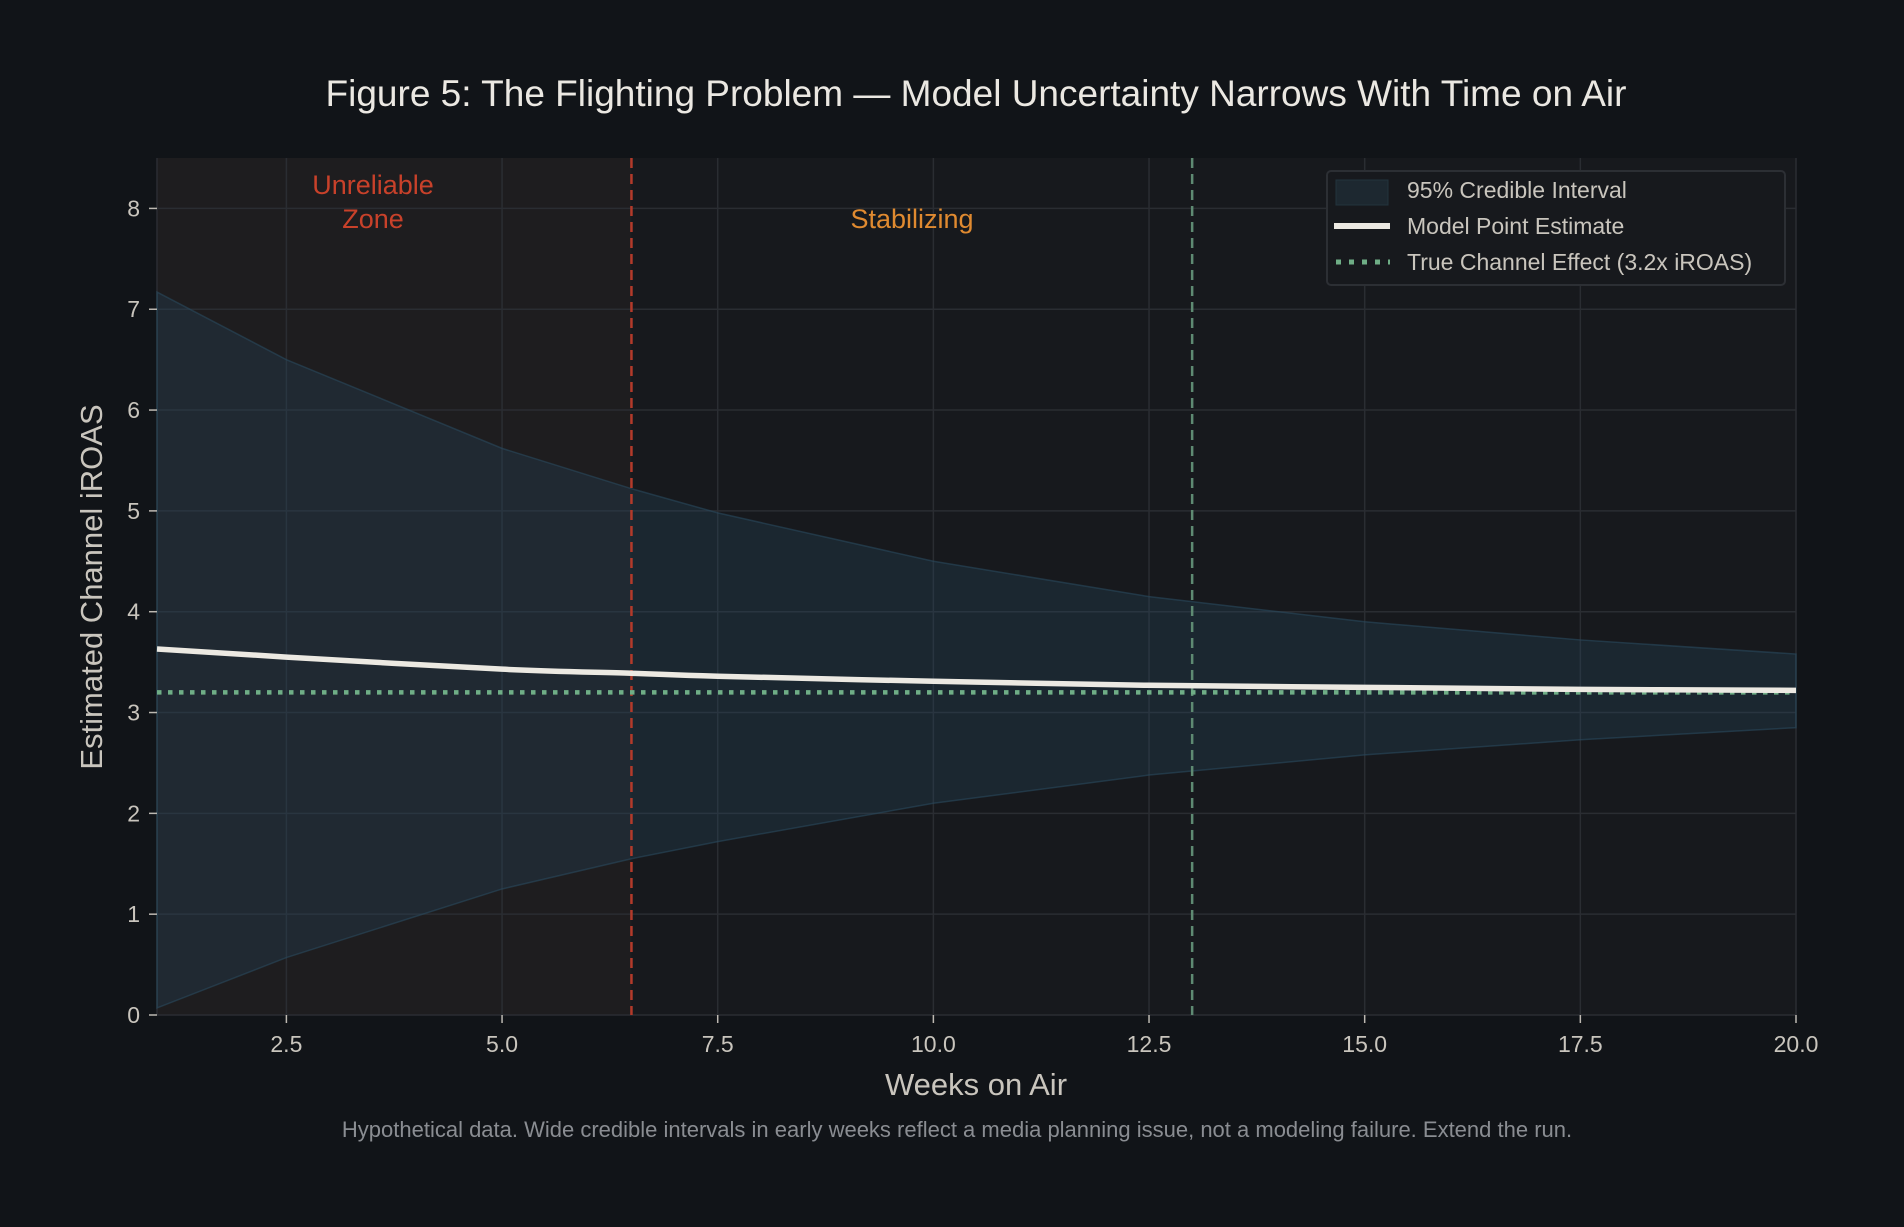  I want to click on legend-label-true-effect: True Channel Effect (3.2x iROAS), so click(1579, 262).